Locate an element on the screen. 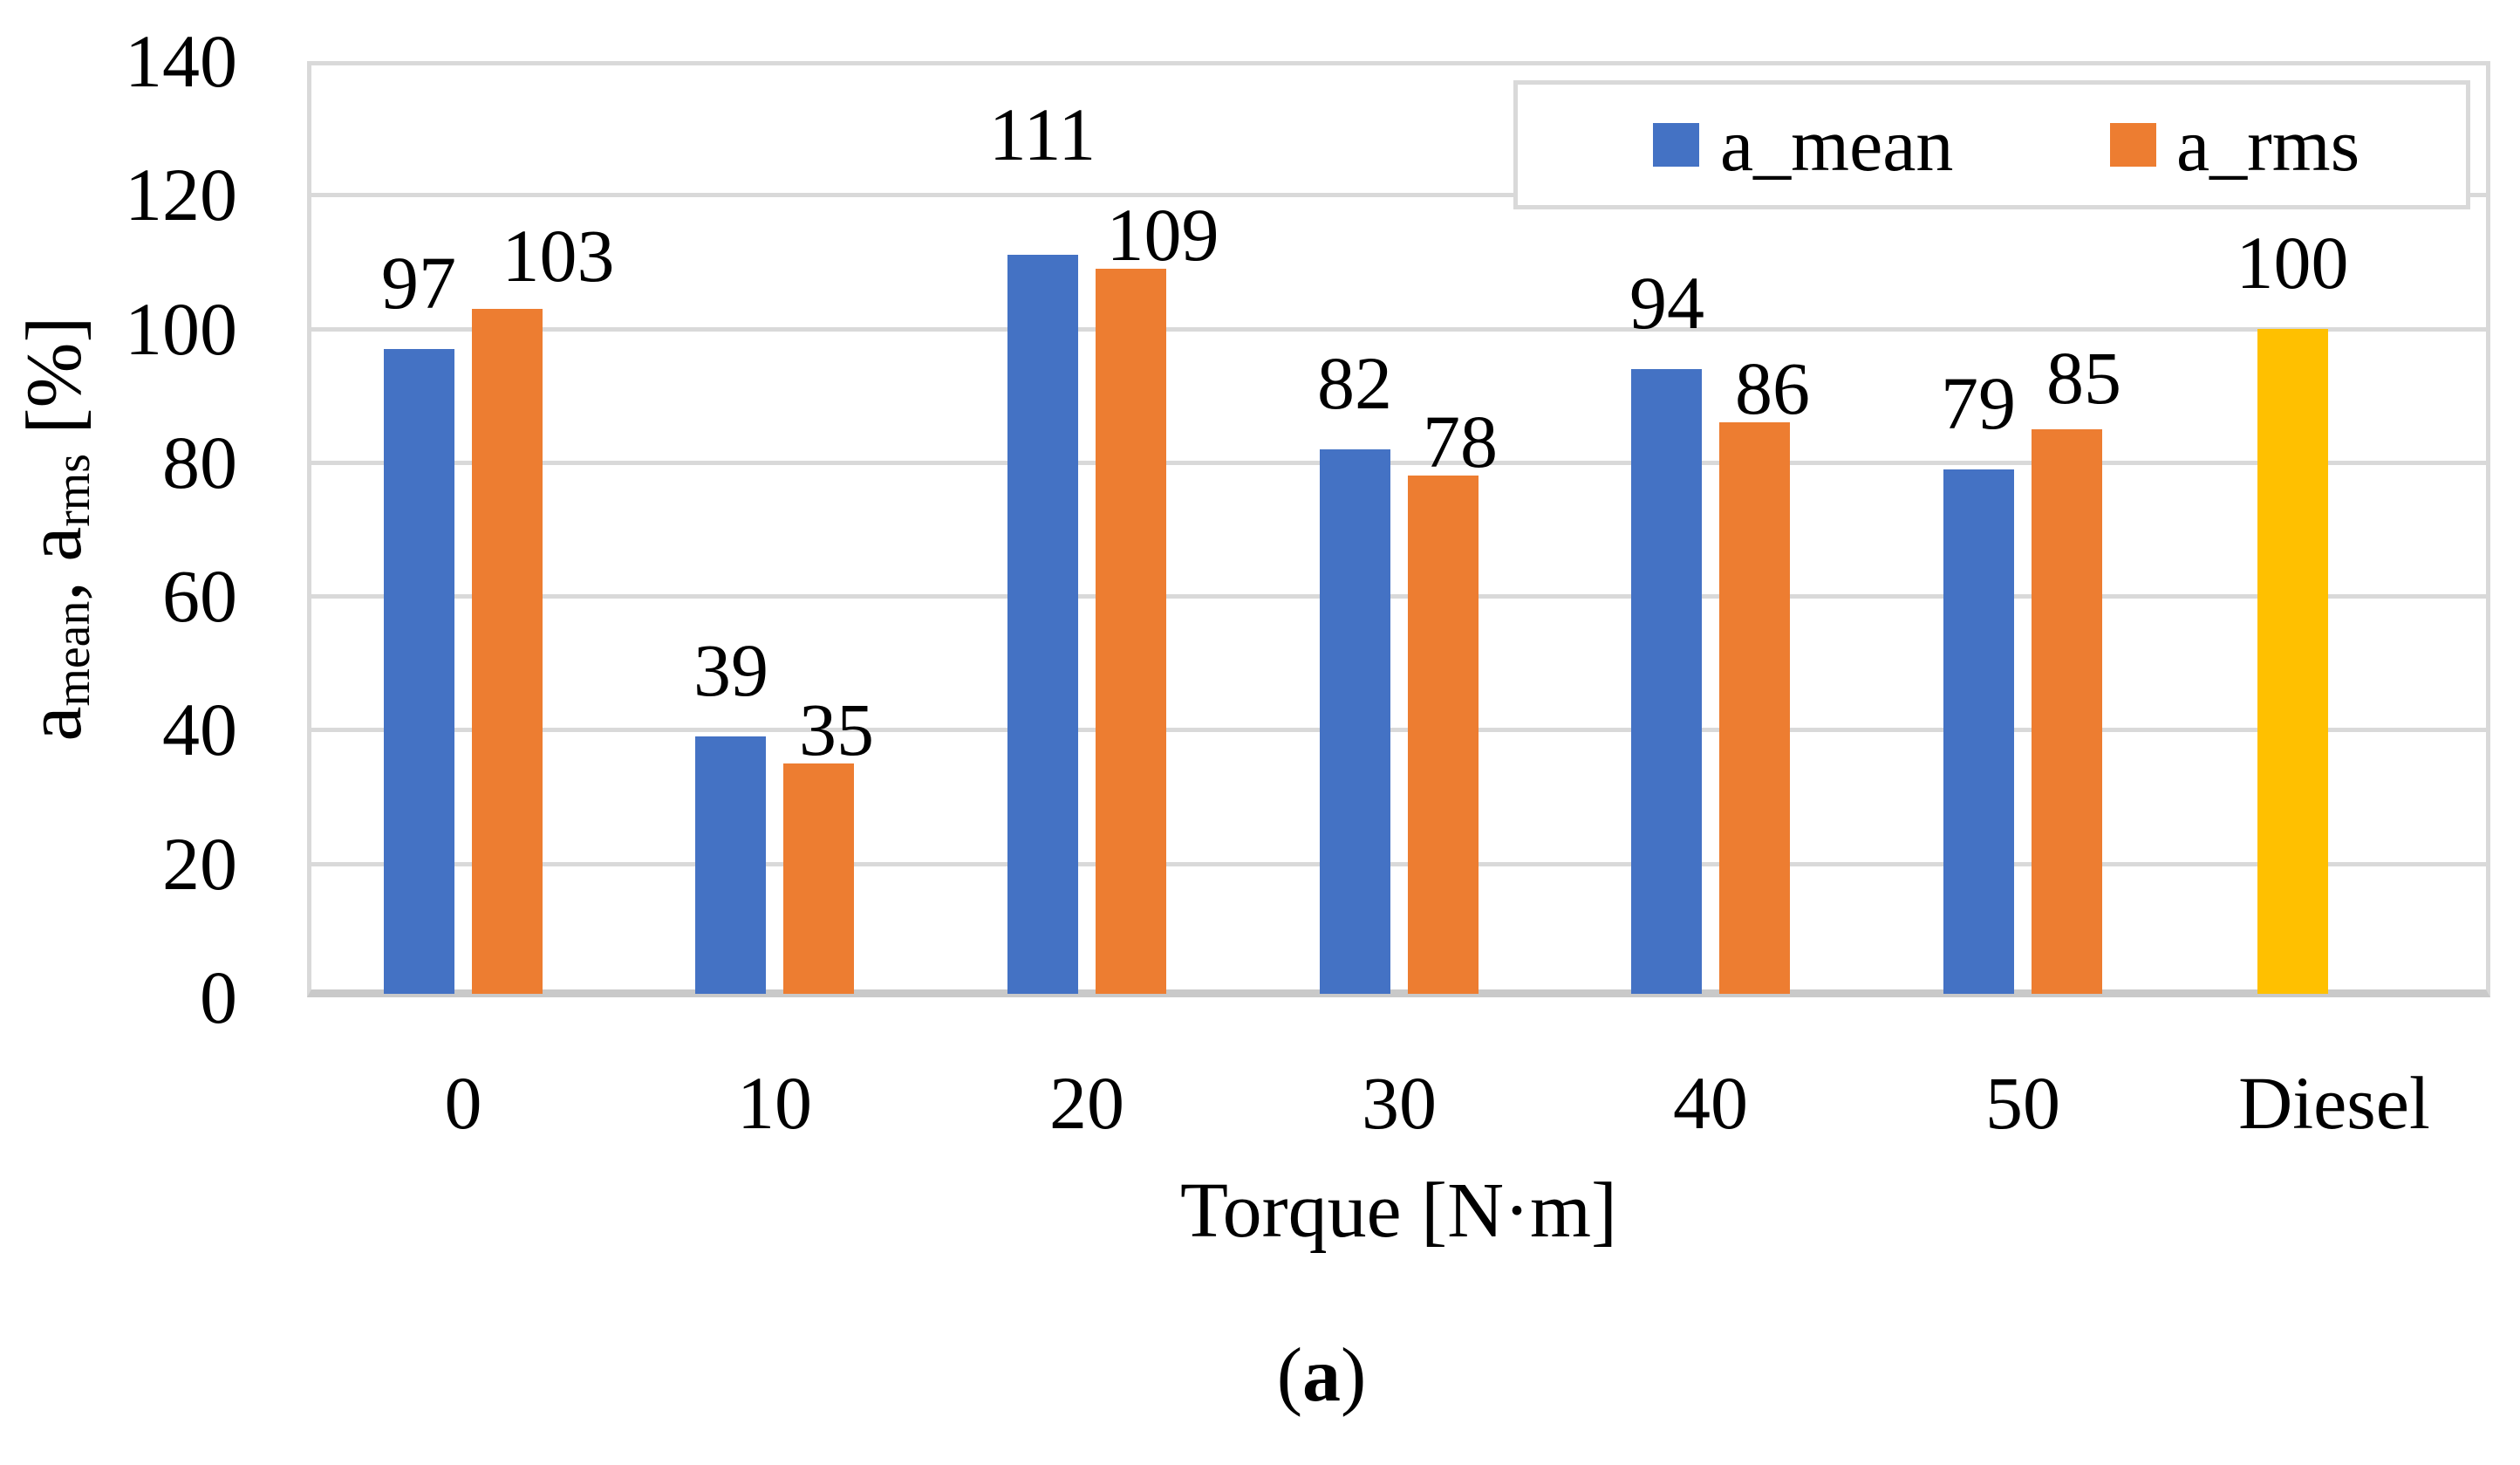 The image size is (2520, 1465). x-tick-label-40: 40 is located at coordinates (1710, 1103).